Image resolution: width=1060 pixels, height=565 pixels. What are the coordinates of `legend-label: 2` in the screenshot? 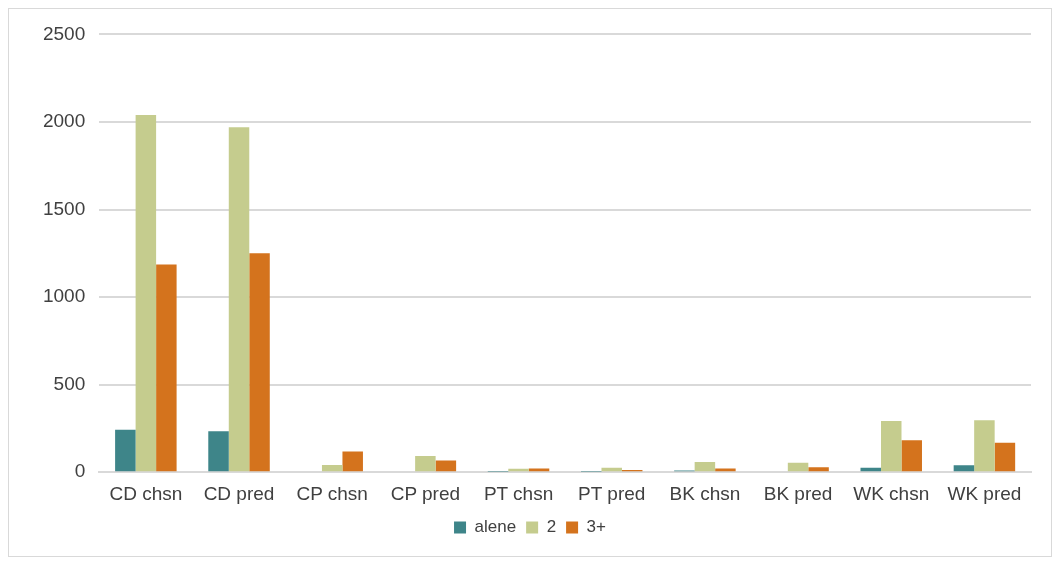 It's located at (551, 527).